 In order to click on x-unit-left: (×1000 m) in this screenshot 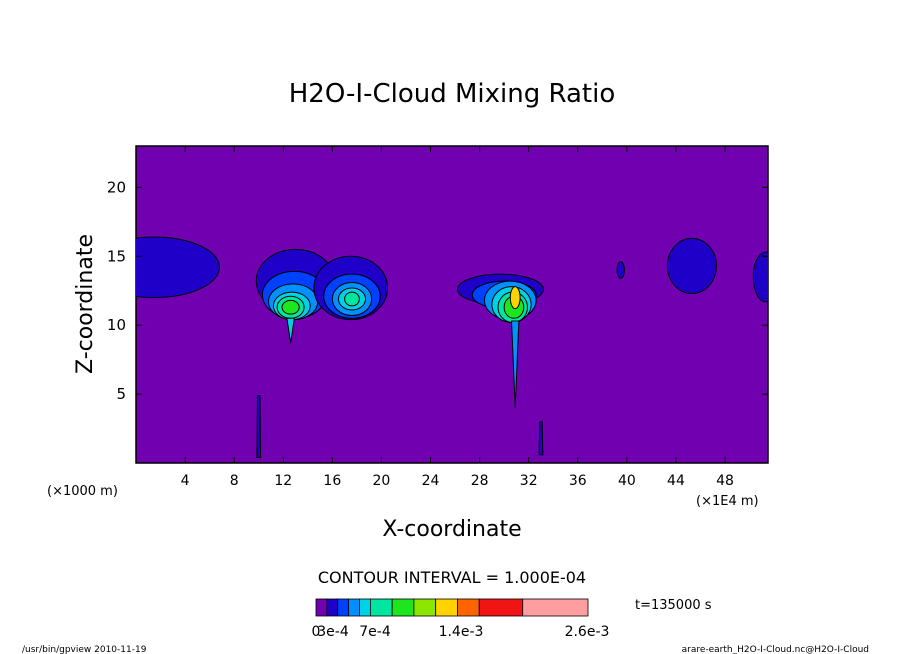, I will do `click(82, 491)`.